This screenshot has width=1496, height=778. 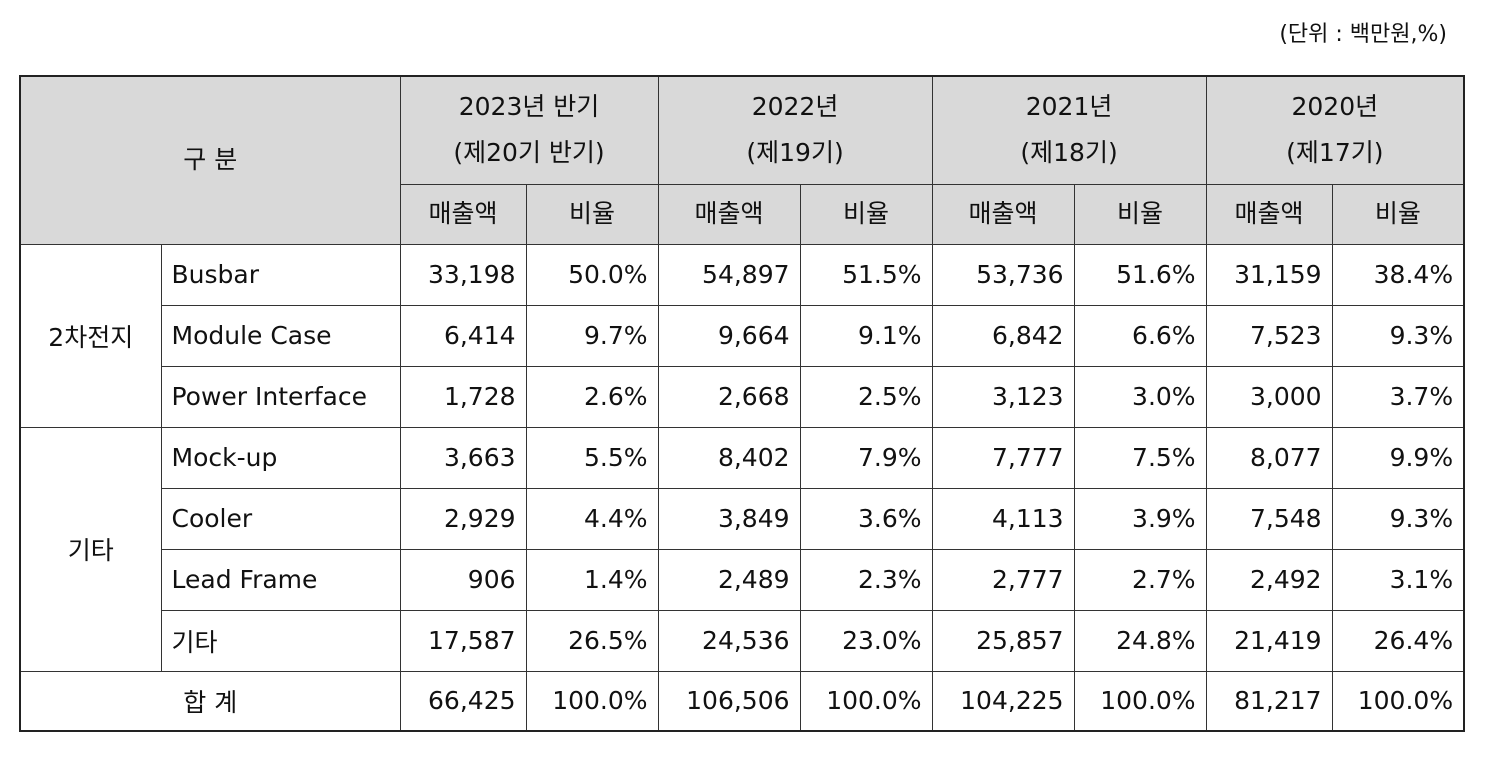 I want to click on group-name: 기타, so click(x=90, y=549).